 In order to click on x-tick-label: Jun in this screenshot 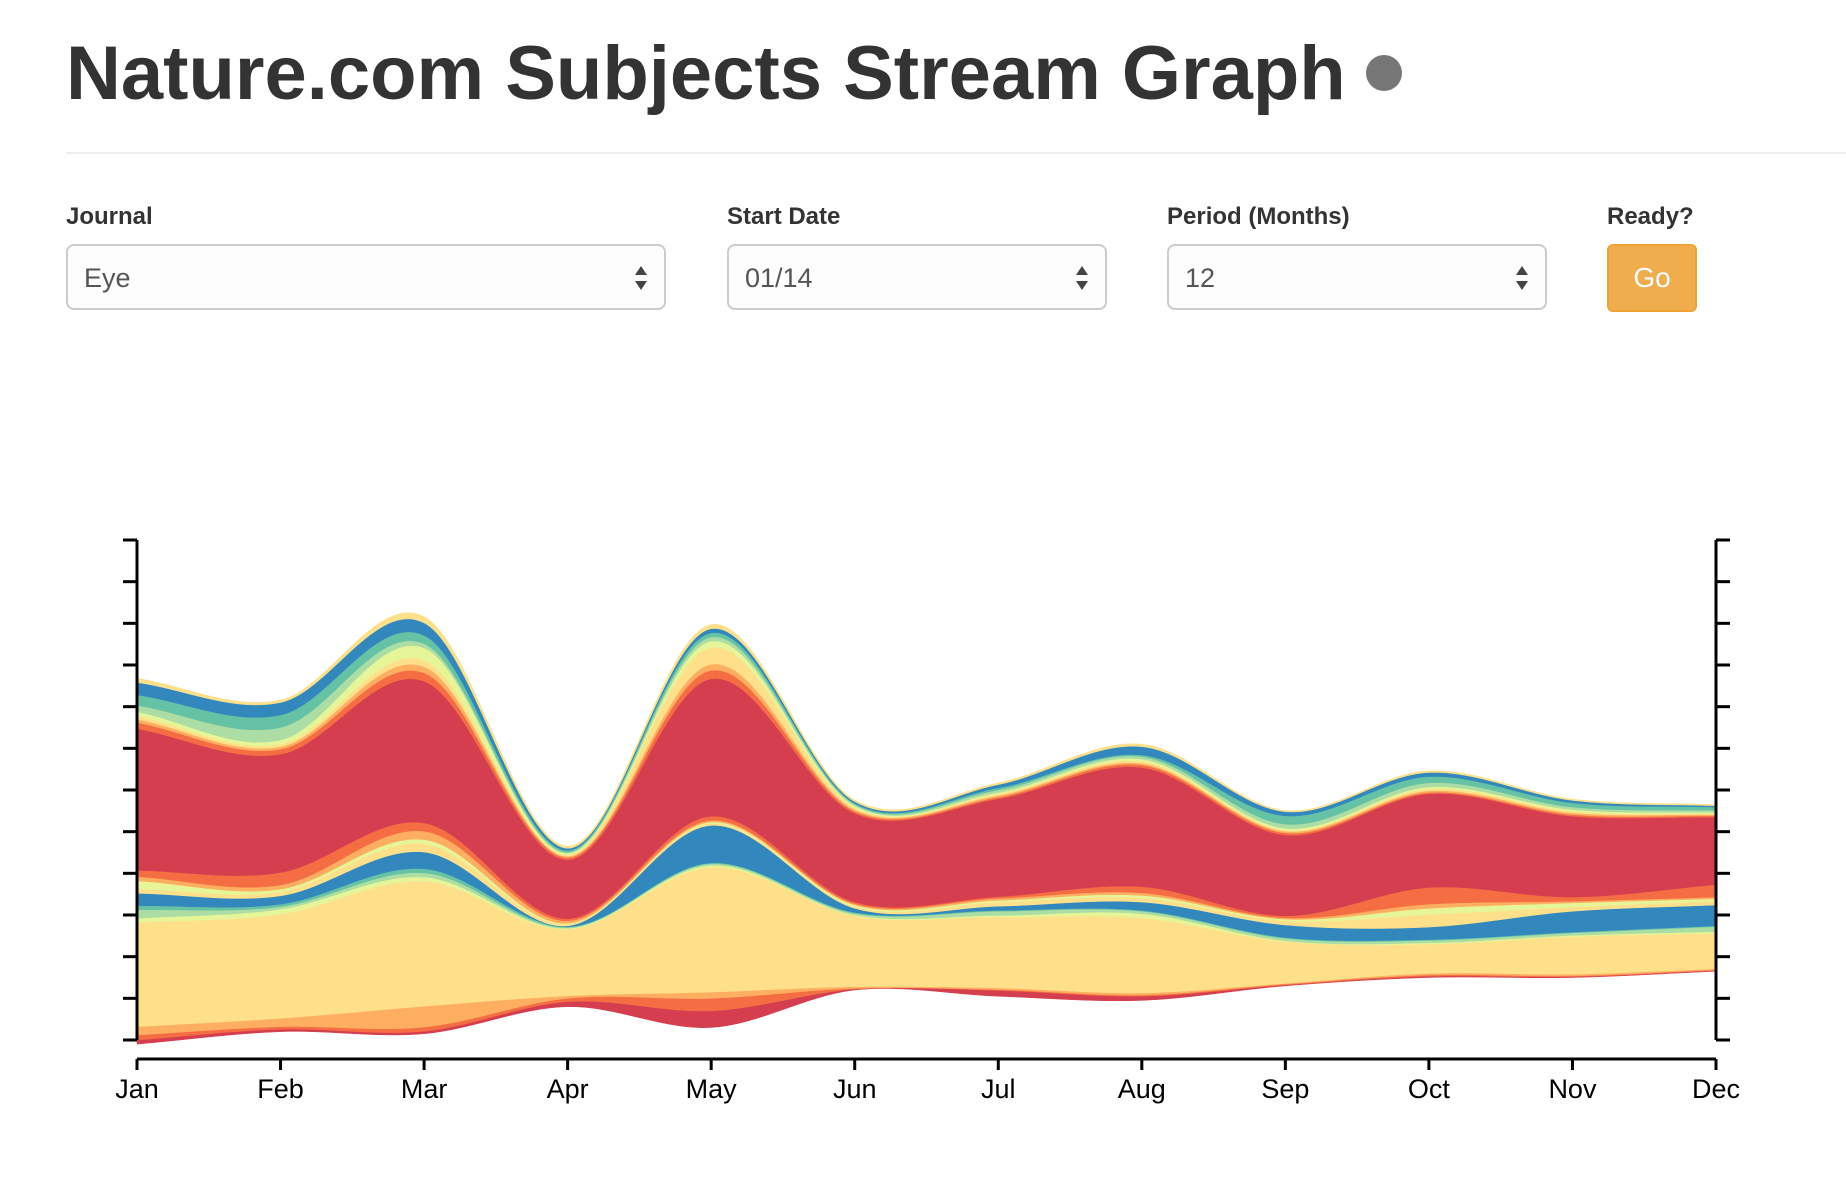, I will do `click(855, 1089)`.